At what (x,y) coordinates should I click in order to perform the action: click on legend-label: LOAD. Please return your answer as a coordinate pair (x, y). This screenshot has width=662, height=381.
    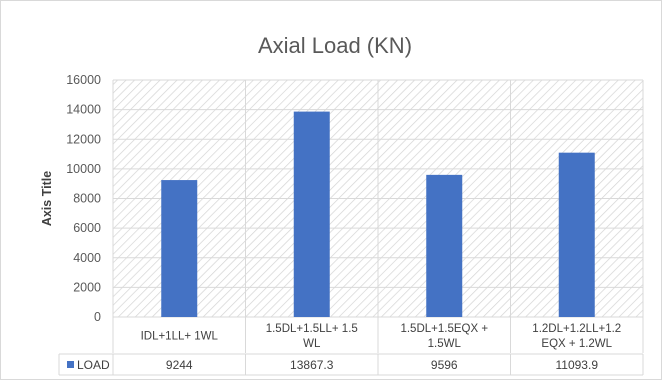
    Looking at the image, I should click on (93, 365).